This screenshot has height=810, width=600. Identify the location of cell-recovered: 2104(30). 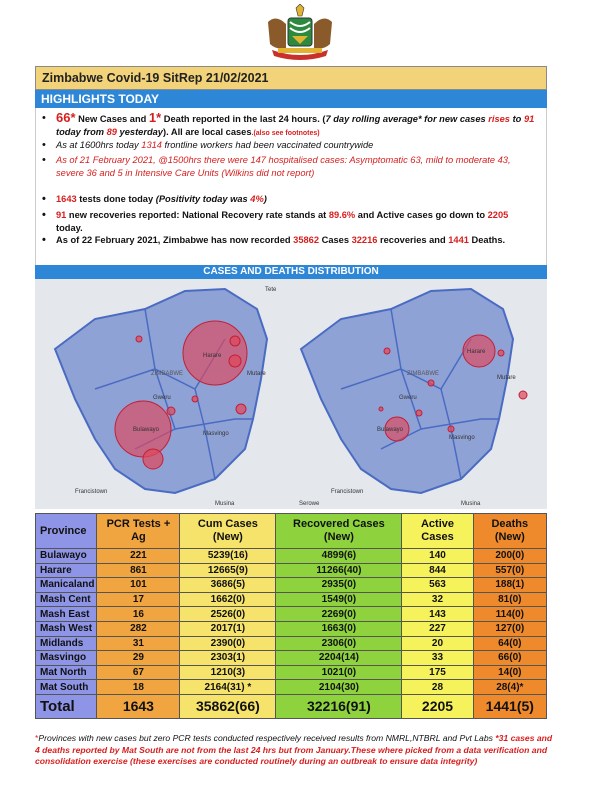
(339, 687).